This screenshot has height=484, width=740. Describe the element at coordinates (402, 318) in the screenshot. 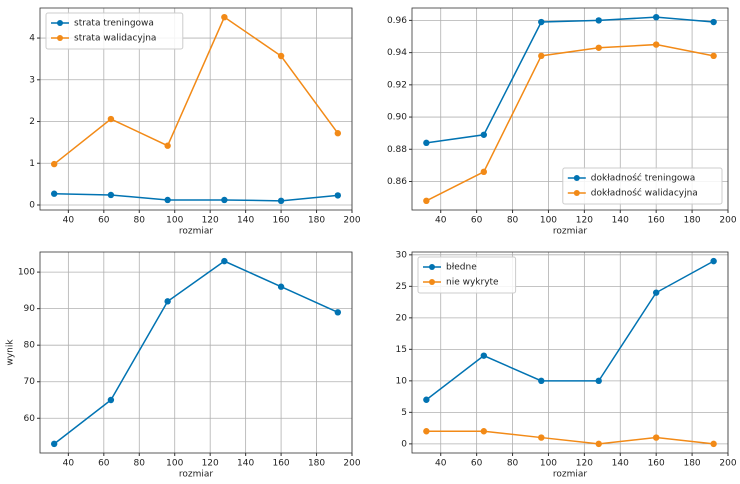

I see `y-tick-label: 20` at that location.